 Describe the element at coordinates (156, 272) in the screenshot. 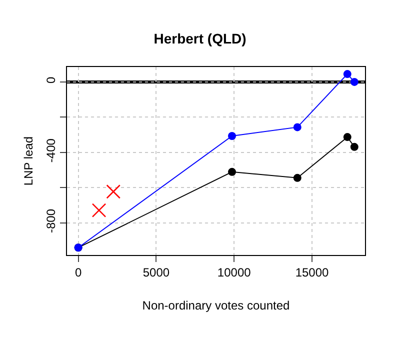

I see `x-tick-label: 5000` at that location.